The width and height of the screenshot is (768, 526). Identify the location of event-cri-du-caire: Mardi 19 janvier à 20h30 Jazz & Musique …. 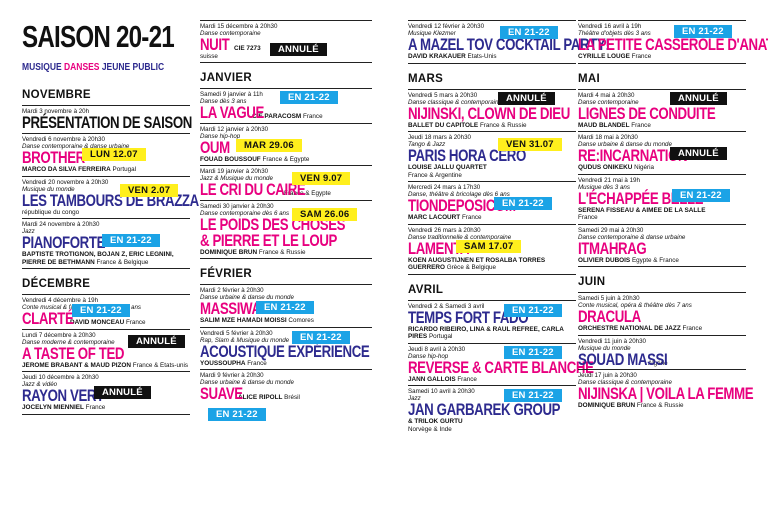
(286, 183).